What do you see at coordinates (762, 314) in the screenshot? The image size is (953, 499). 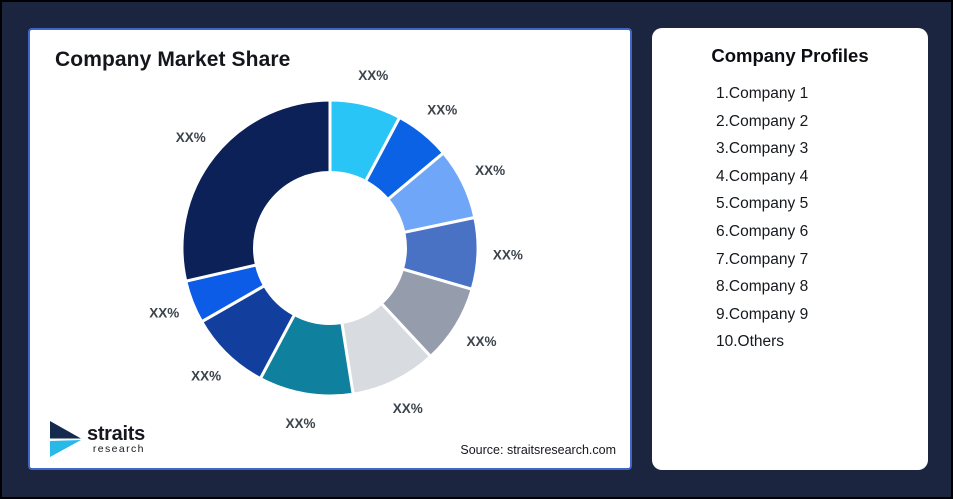 I see `profile-item: 9.Company 9` at bounding box center [762, 314].